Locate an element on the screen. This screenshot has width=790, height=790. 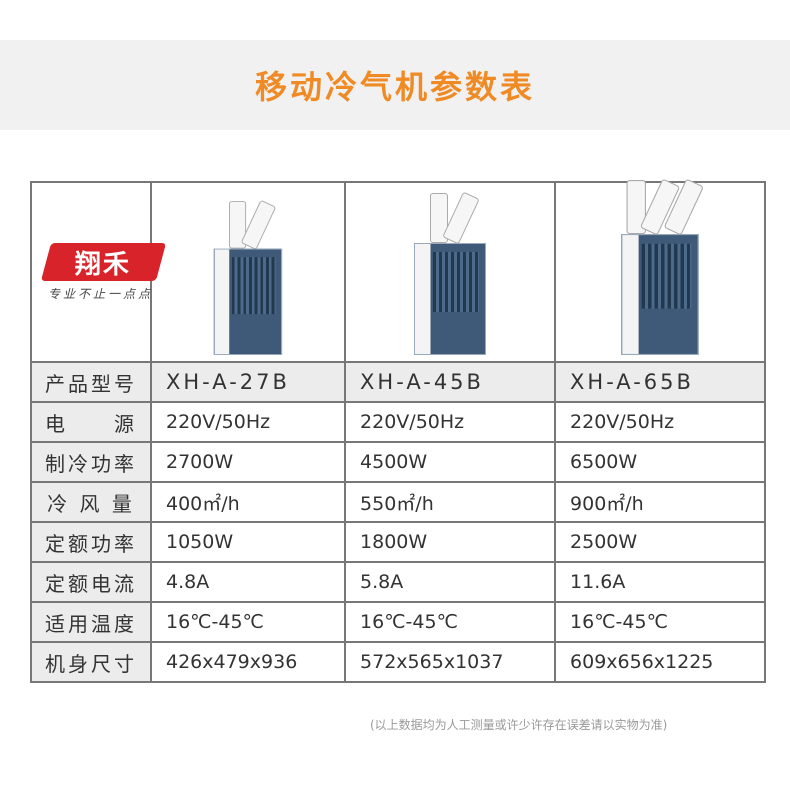
model-value: XH-A-45B is located at coordinates (450, 382).